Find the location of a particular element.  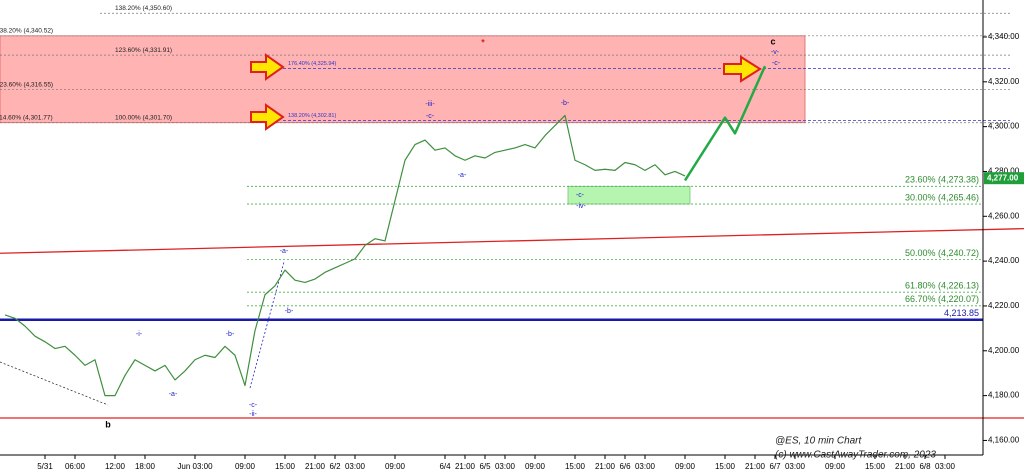

credit: @ES, 10 min Chart is located at coordinates (819, 441).